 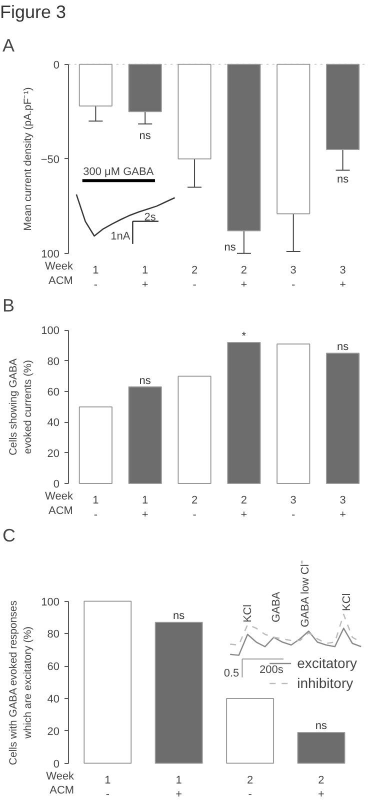 What do you see at coordinates (325, 683) in the screenshot?
I see `legend-label: inhibitory` at bounding box center [325, 683].